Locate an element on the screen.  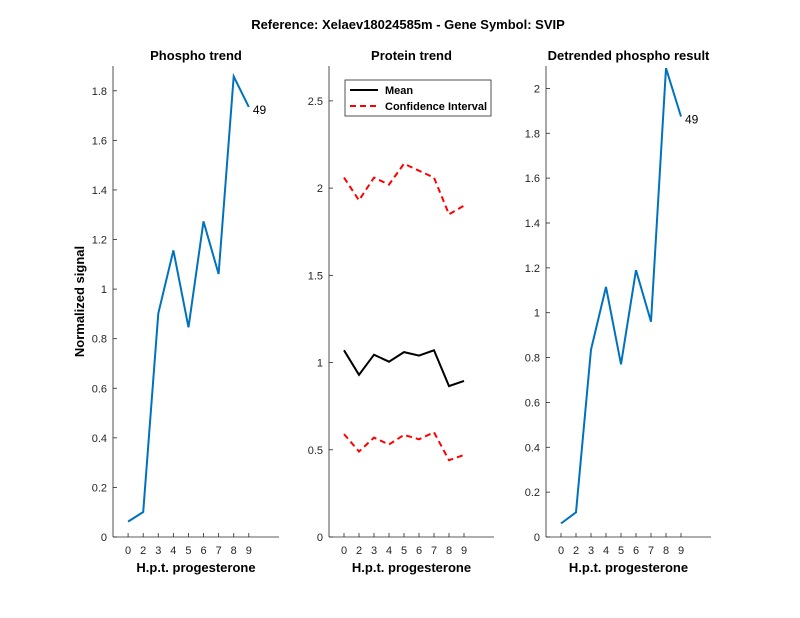
y-tick-label: 2.5 is located at coordinates (315, 102).